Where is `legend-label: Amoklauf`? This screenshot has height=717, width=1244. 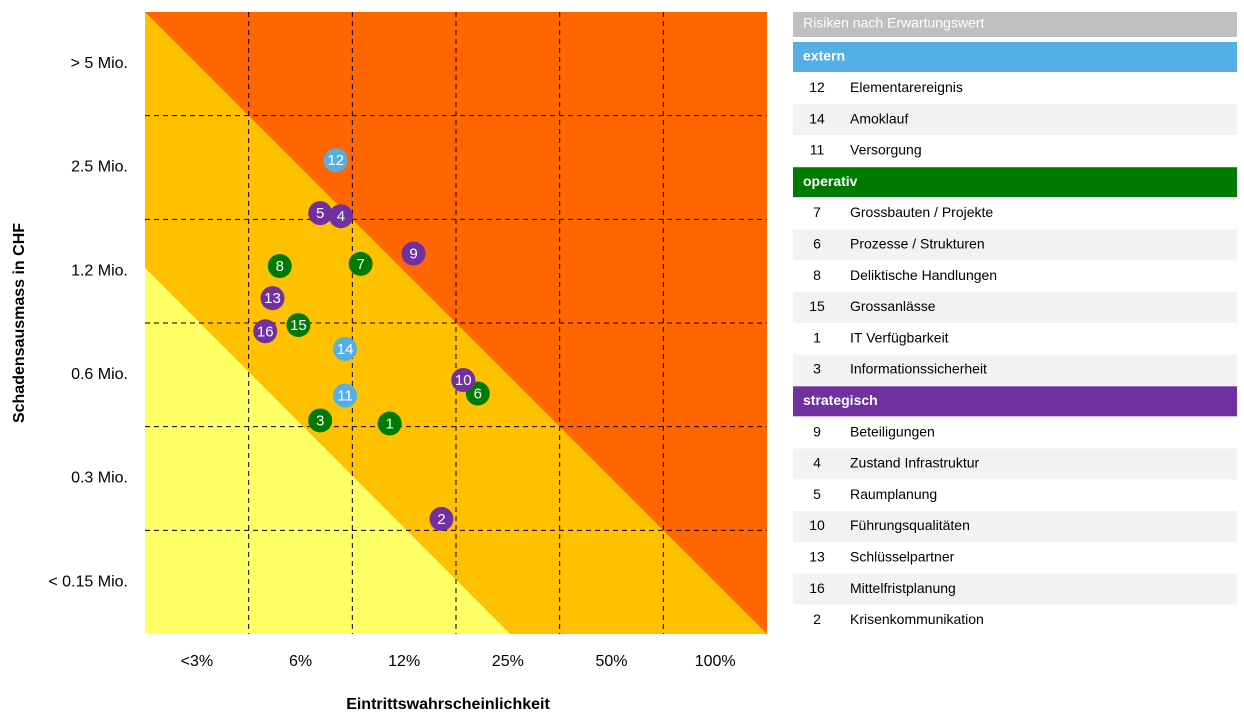
legend-label: Amoklauf is located at coordinates (879, 118).